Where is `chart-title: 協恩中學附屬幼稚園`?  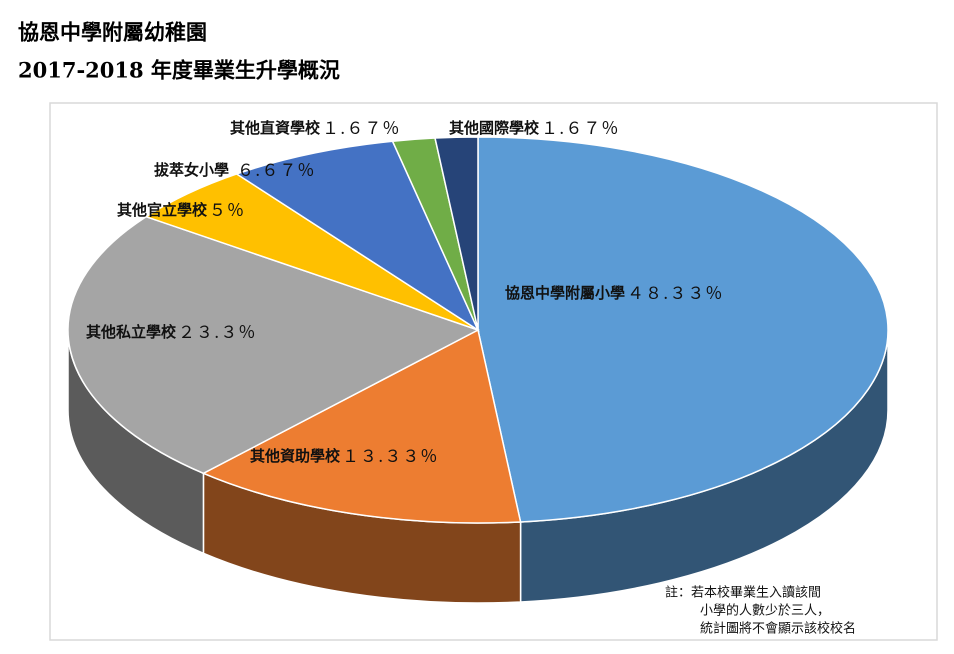 chart-title: 協恩中學附屬幼稚園 is located at coordinates (112, 32).